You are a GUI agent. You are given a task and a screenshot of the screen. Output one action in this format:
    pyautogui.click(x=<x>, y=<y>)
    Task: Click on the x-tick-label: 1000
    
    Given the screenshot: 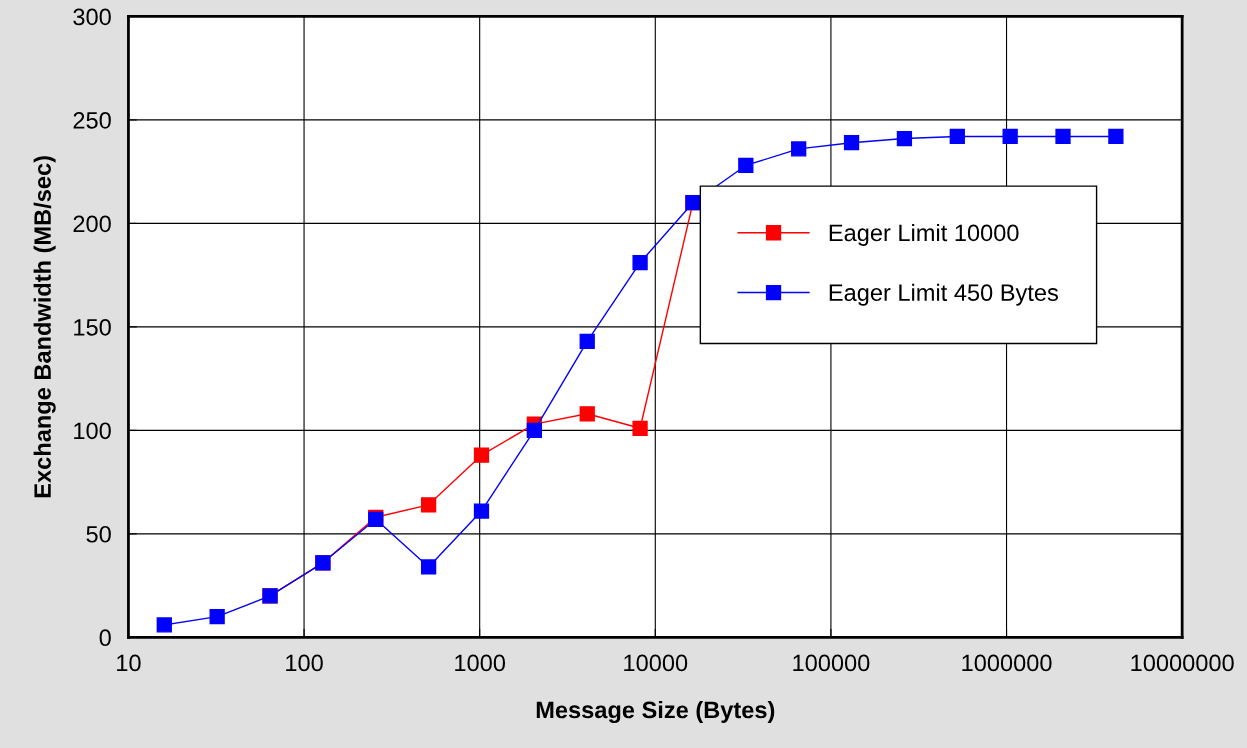 What is the action you would take?
    pyautogui.click(x=480, y=663)
    